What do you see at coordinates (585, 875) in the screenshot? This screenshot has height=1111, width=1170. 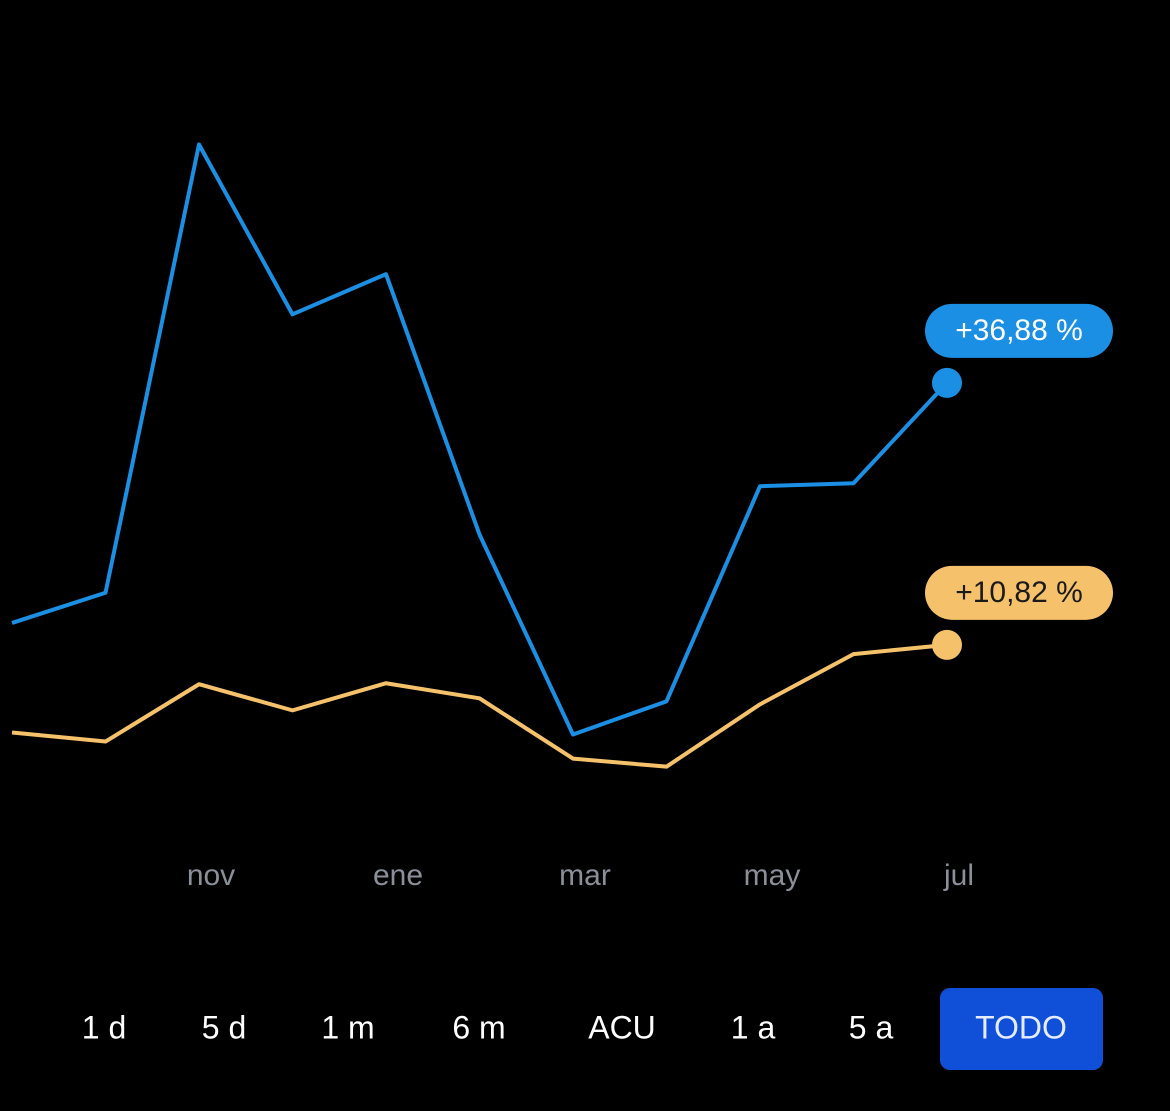 I see `x-tick-label: mar` at bounding box center [585, 875].